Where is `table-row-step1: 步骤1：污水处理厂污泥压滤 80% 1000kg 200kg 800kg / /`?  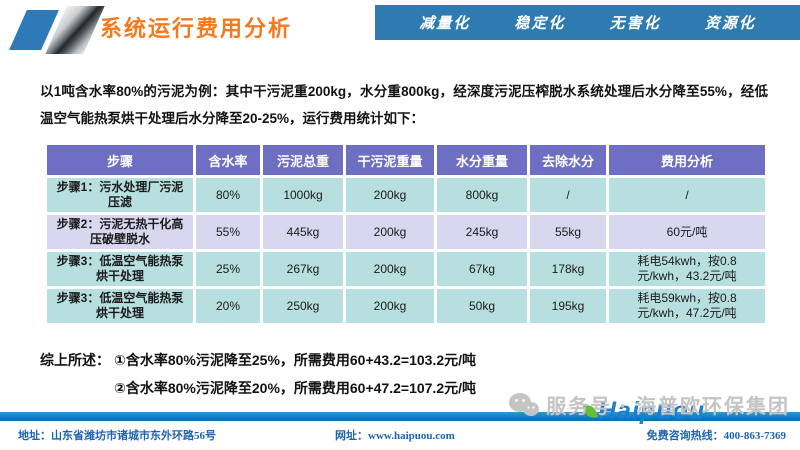
table-row-step1: 步骤1：污水处理厂污泥压滤 80% 1000kg 200kg 800kg / / is located at coordinates (406, 195).